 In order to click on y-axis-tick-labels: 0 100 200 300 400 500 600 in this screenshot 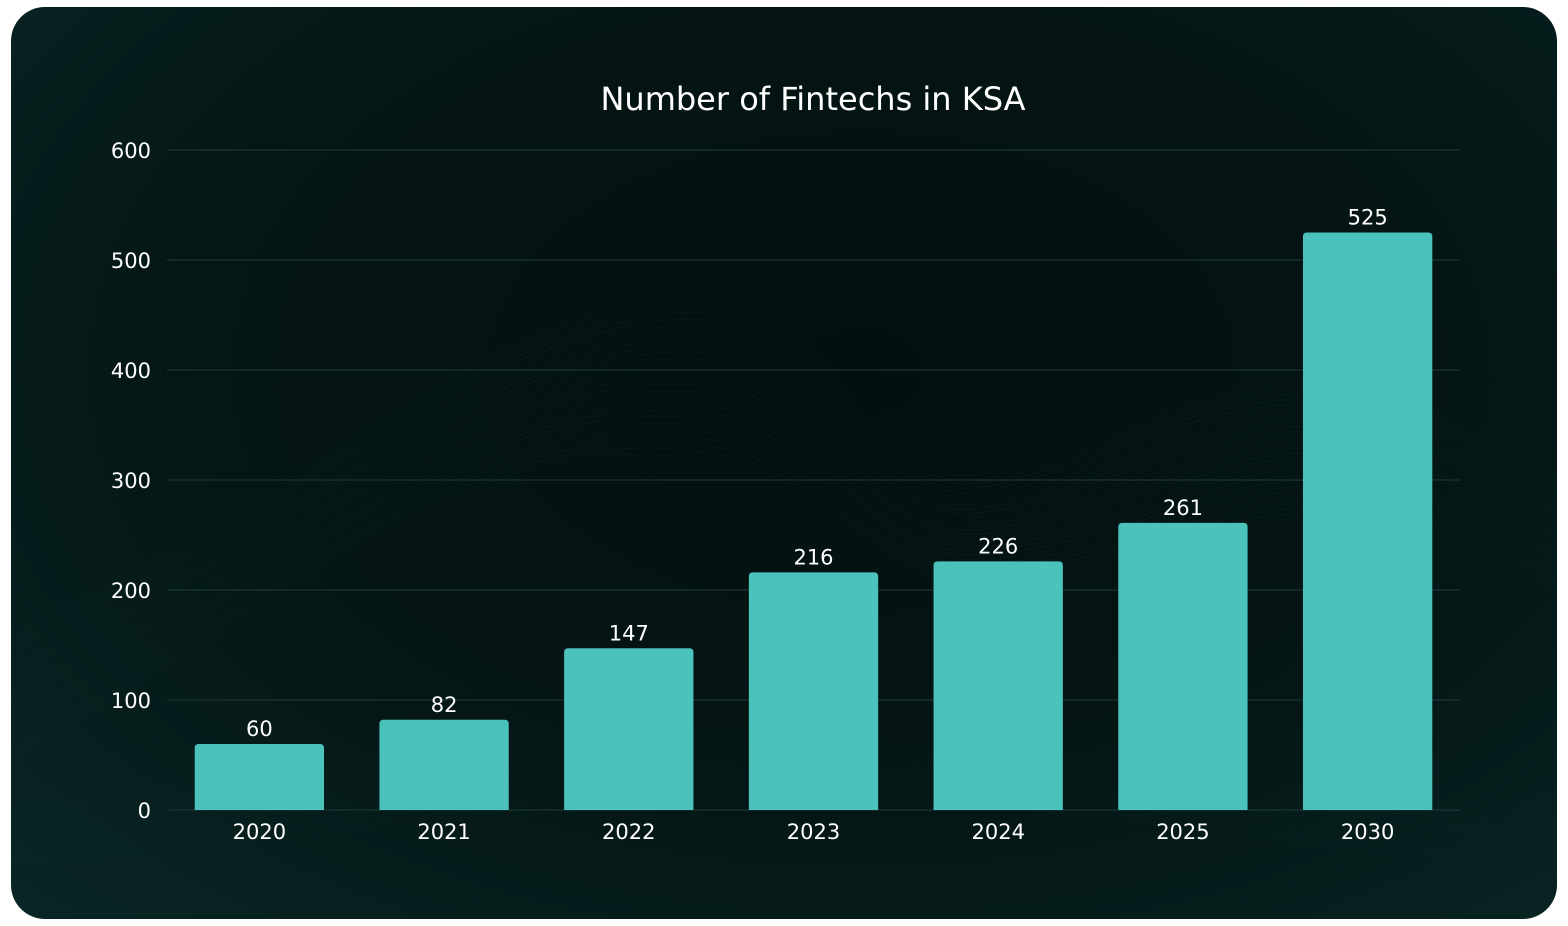, I will do `click(131, 481)`.